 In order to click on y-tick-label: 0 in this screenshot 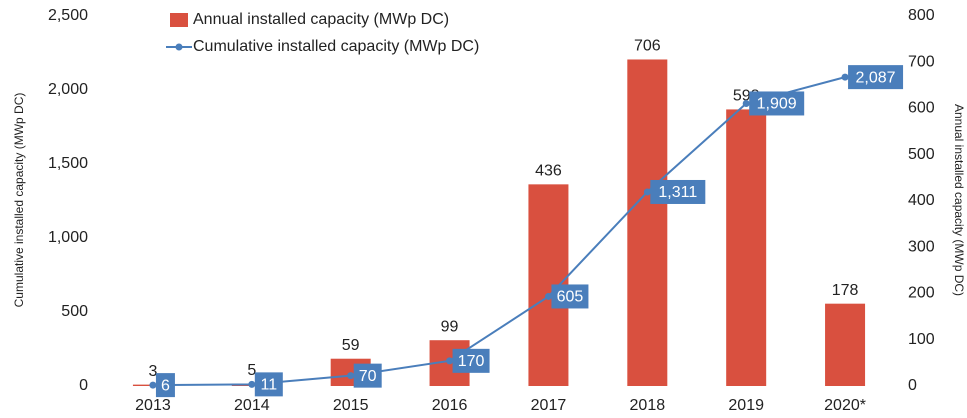, I will do `click(83, 385)`.